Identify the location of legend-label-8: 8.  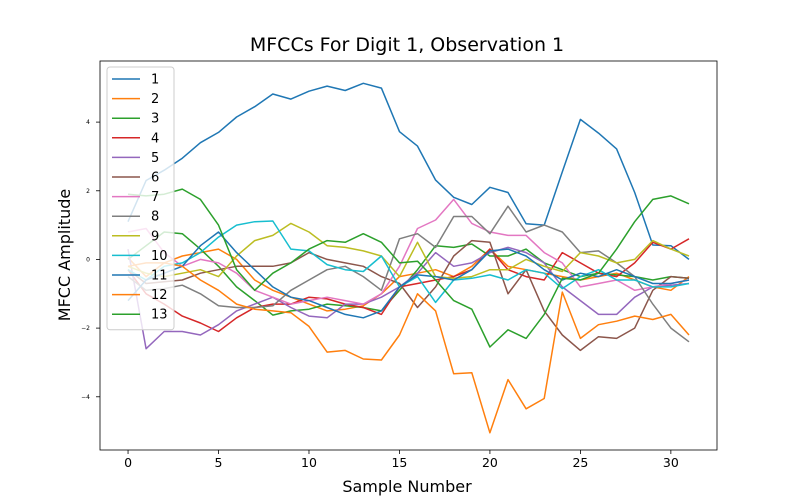
(155, 217).